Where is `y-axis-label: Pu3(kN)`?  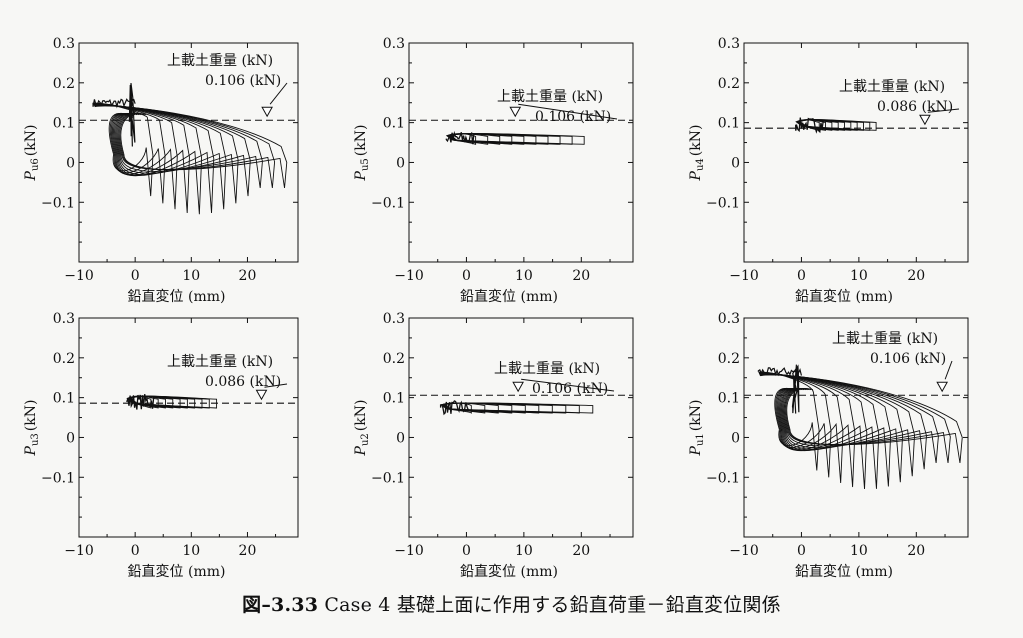 y-axis-label: Pu3(kN) is located at coordinates (32, 428).